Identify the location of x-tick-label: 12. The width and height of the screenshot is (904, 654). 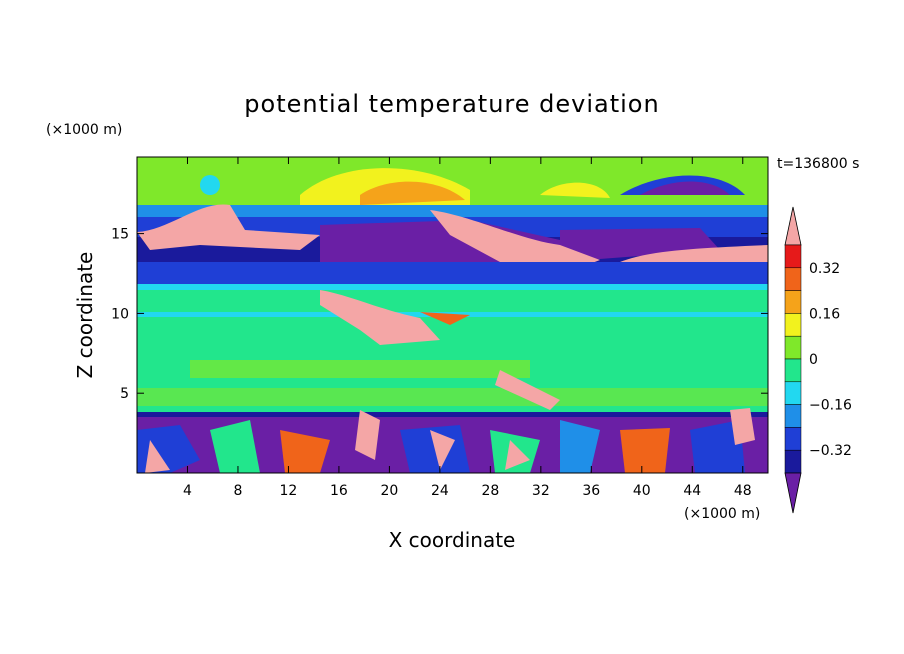
(289, 491).